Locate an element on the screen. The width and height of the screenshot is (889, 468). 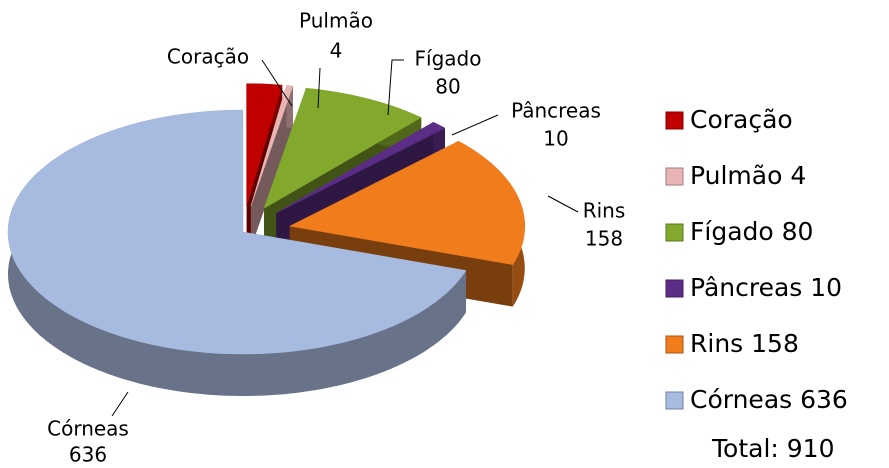
data-label-value: 636 is located at coordinates (88, 455).